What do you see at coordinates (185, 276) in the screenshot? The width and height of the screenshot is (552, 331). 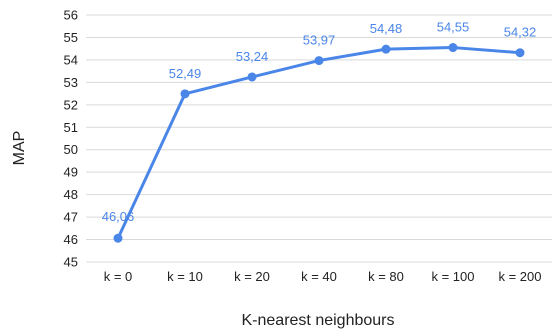 I see `x-tick-label: k = 10` at bounding box center [185, 276].